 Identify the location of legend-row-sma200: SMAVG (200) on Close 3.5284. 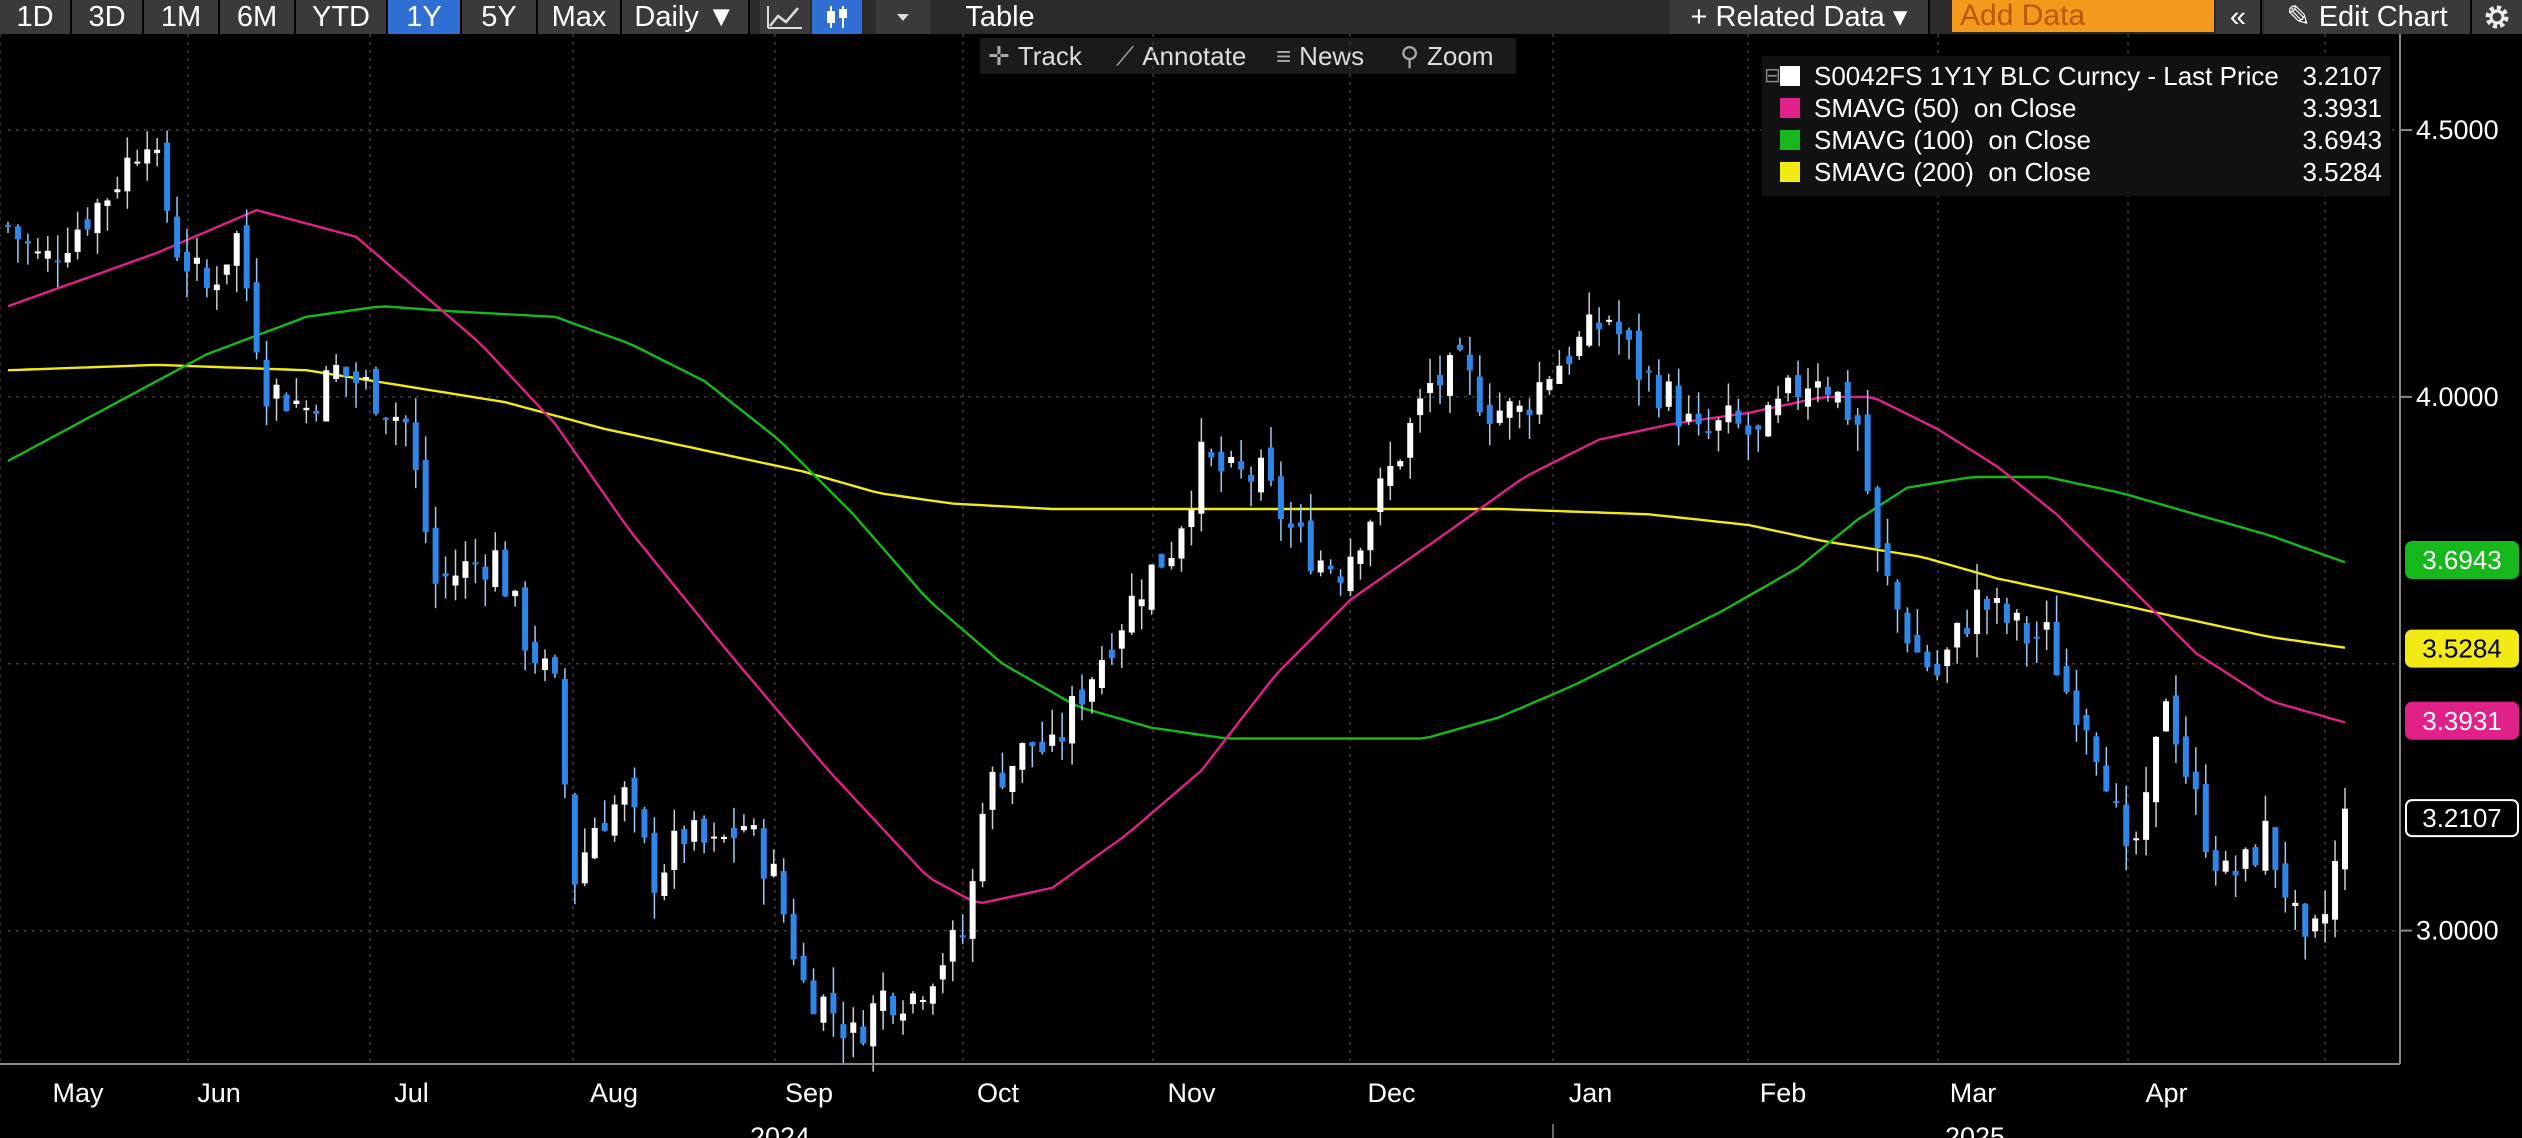
(2072, 172).